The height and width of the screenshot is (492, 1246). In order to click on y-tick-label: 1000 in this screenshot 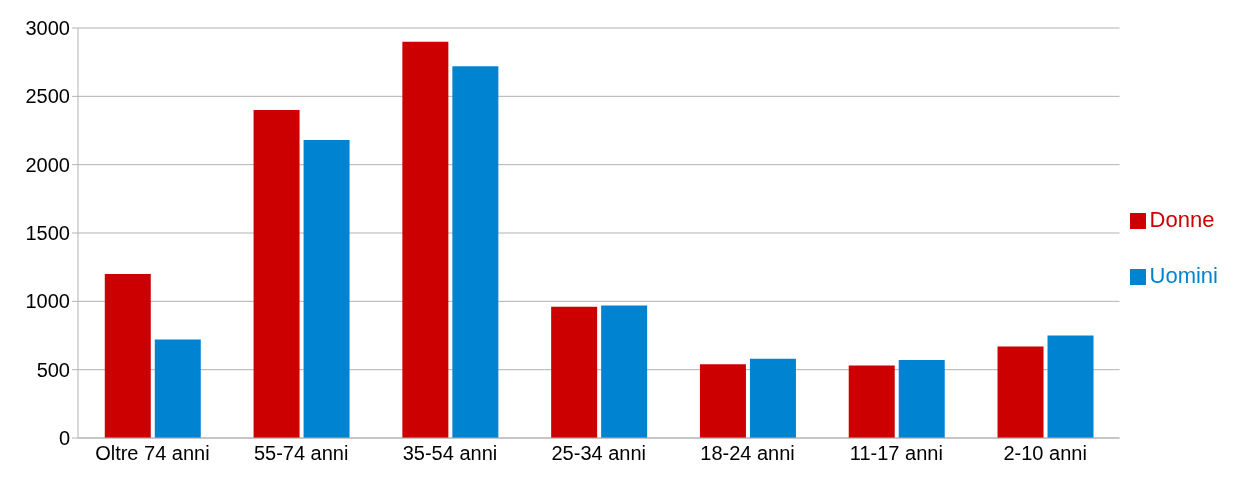, I will do `click(47, 301)`.